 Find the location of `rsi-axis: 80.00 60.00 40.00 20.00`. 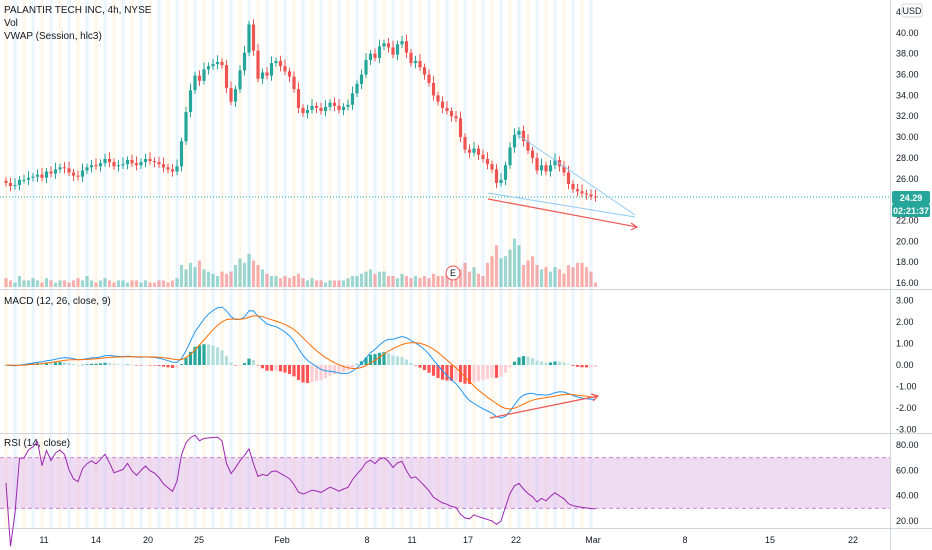

rsi-axis: 80.00 60.00 40.00 20.00 is located at coordinates (907, 483).